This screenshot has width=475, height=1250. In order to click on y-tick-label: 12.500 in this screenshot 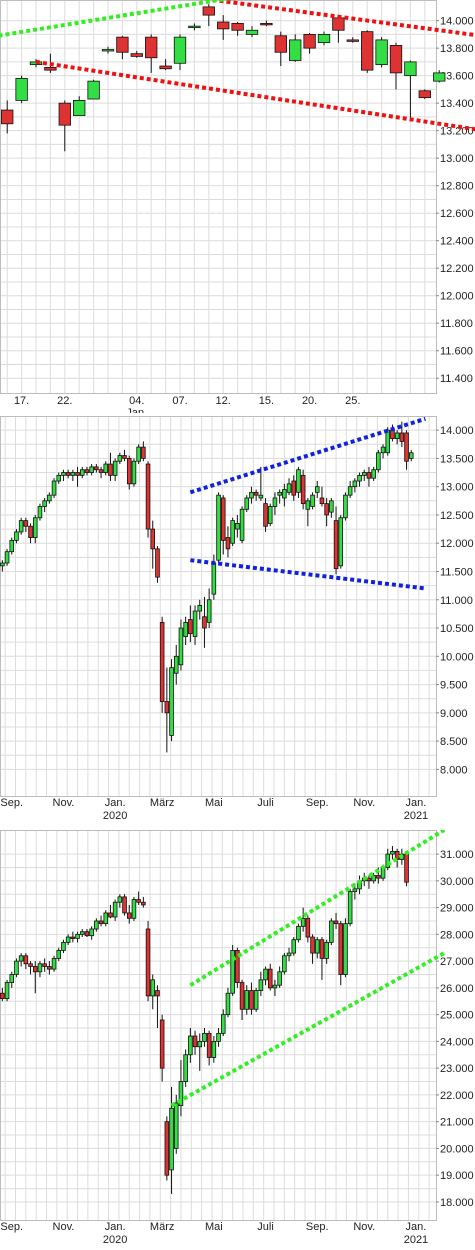, I will do `click(457, 516)`.